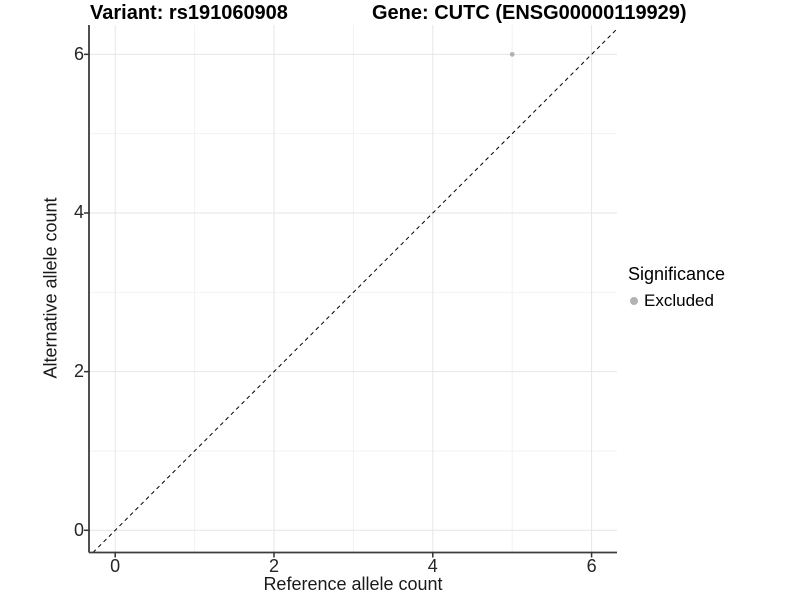 The image size is (800, 600). What do you see at coordinates (78, 371) in the screenshot?
I see `y-tick-label: 2` at bounding box center [78, 371].